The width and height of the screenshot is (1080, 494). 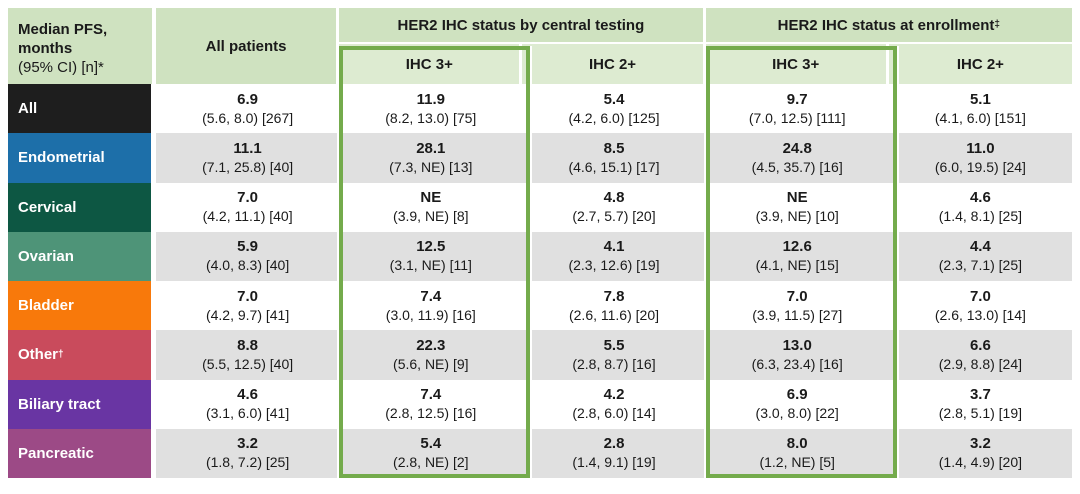 I want to click on ci-n-value: (8.2, 13.0) [75], so click(x=431, y=117).